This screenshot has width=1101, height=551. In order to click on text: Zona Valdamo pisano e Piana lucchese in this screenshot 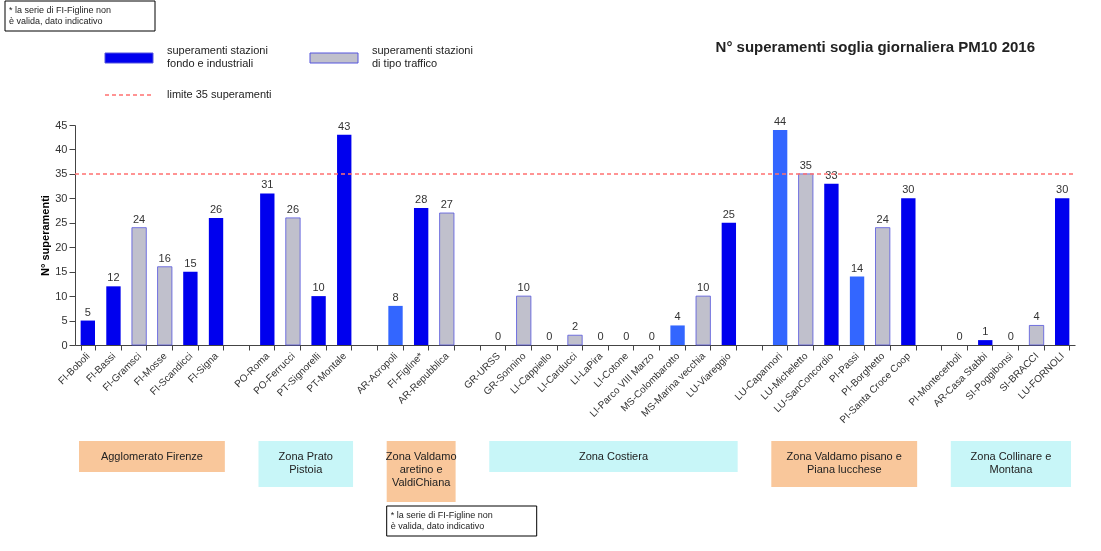, I will do `click(844, 462)`.